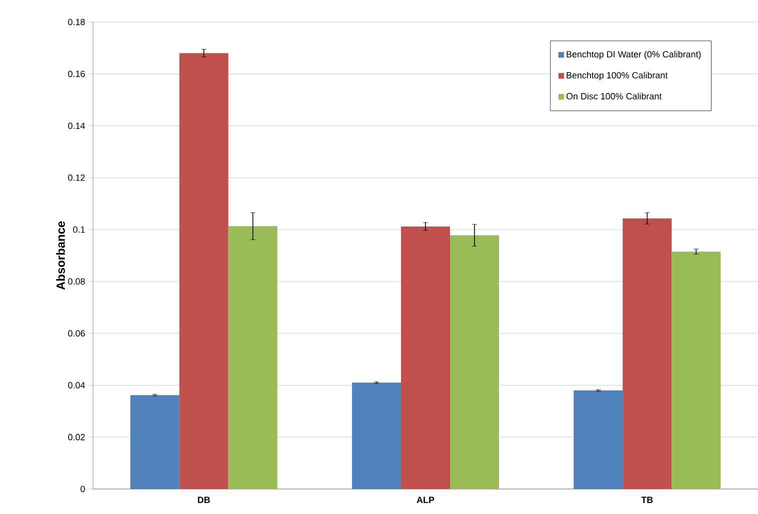 Image resolution: width=758 pixels, height=514 pixels. Describe the element at coordinates (647, 499) in the screenshot. I see `x-tick-label: TB` at that location.